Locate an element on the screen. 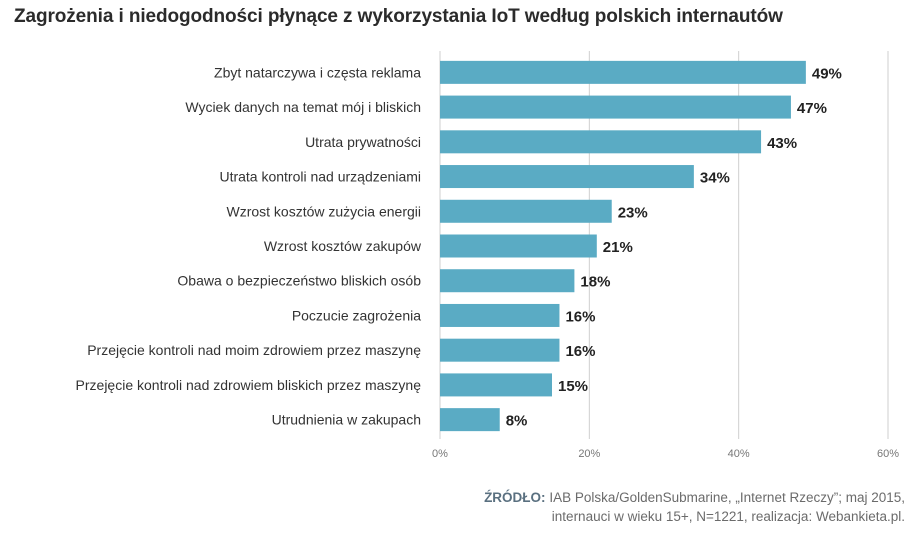 Image resolution: width=919 pixels, height=538 pixels. data-label: 23% is located at coordinates (633, 212).